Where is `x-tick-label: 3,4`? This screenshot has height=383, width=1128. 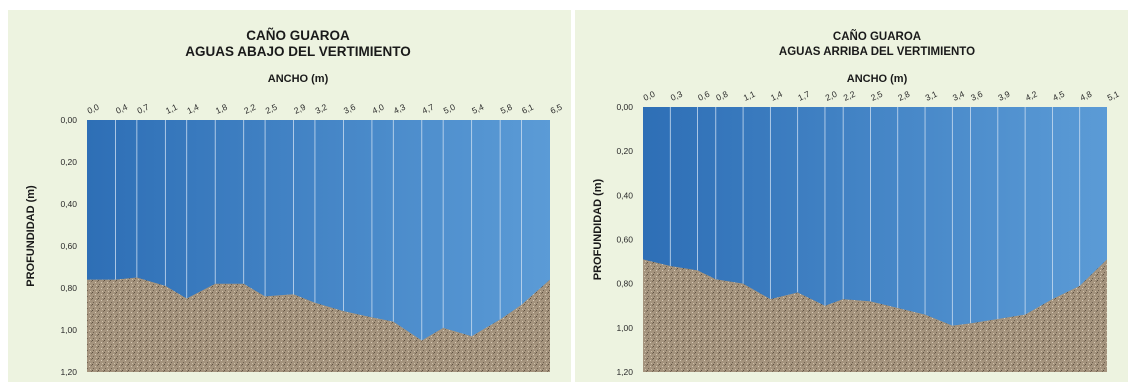 x-tick-label: 3,4 is located at coordinates (958, 96).